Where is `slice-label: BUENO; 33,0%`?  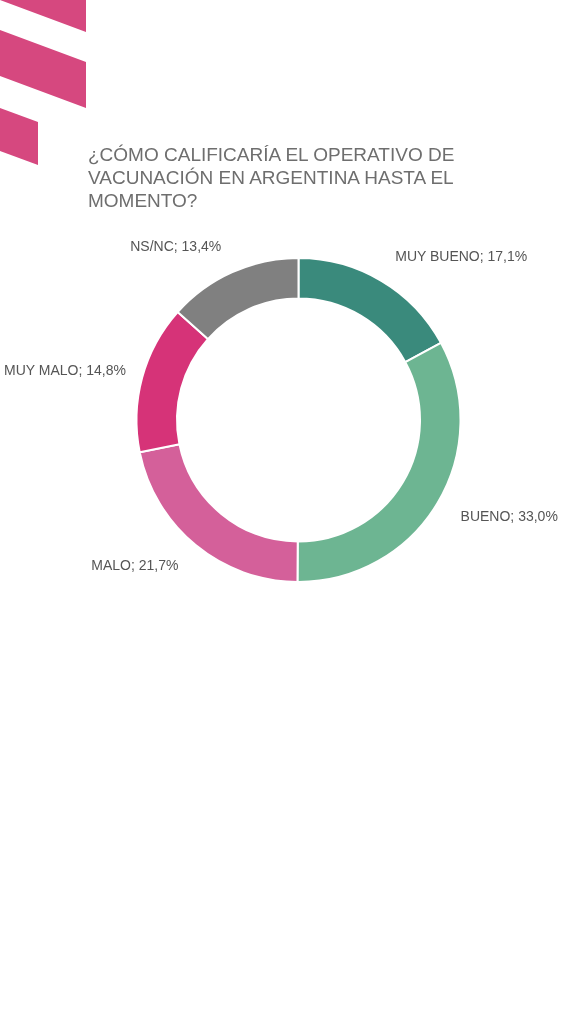
slice-label: BUENO; 33,0% is located at coordinates (509, 516).